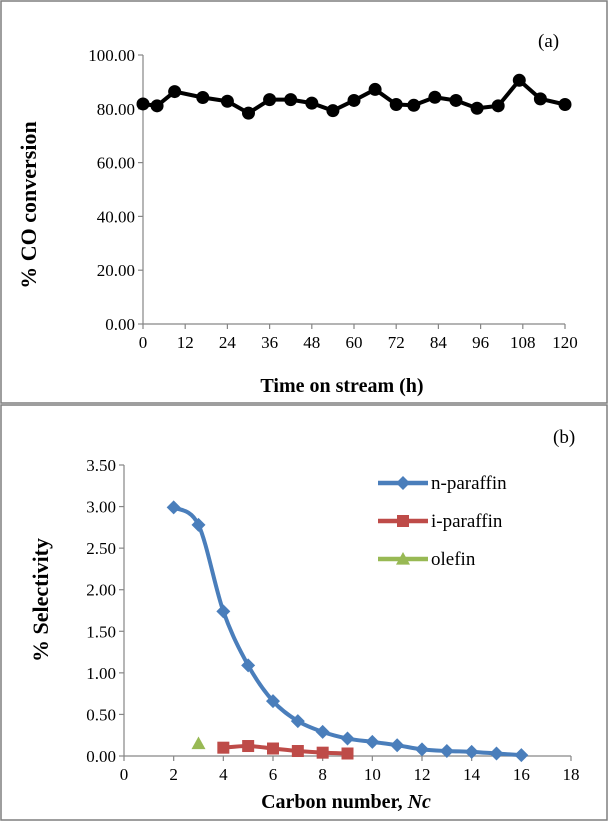 This screenshot has width=608, height=821. What do you see at coordinates (396, 342) in the screenshot?
I see `panel-a-x-tick-label: 72` at bounding box center [396, 342].